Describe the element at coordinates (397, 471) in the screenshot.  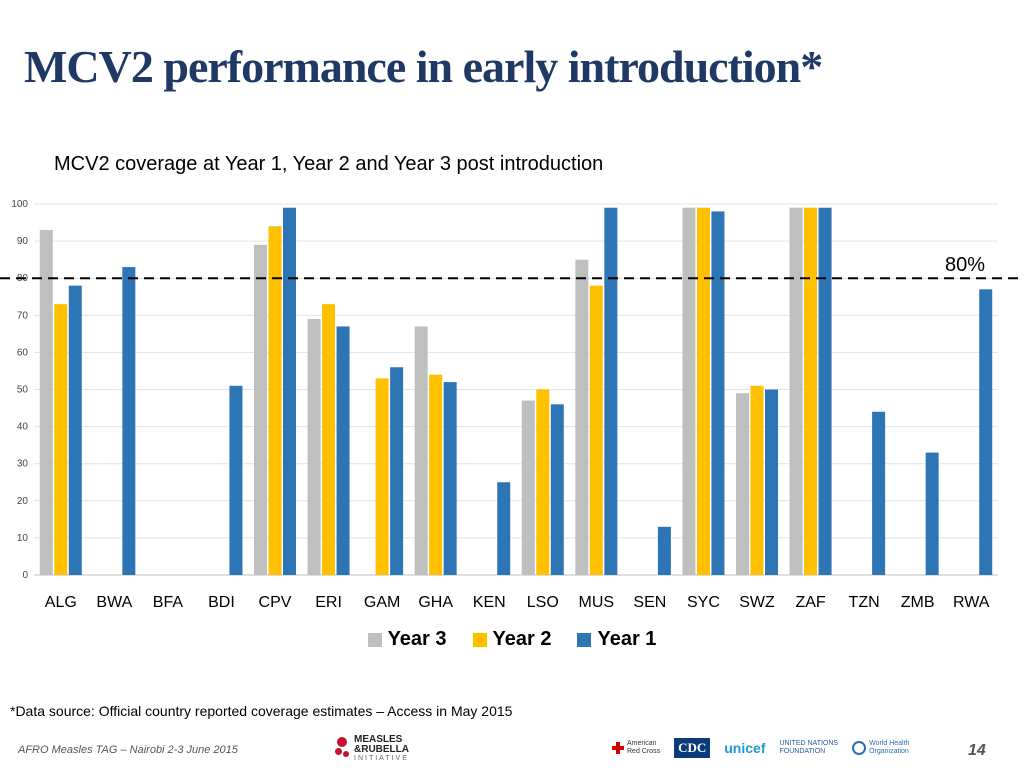
I see `bar-gam-year1` at that location.